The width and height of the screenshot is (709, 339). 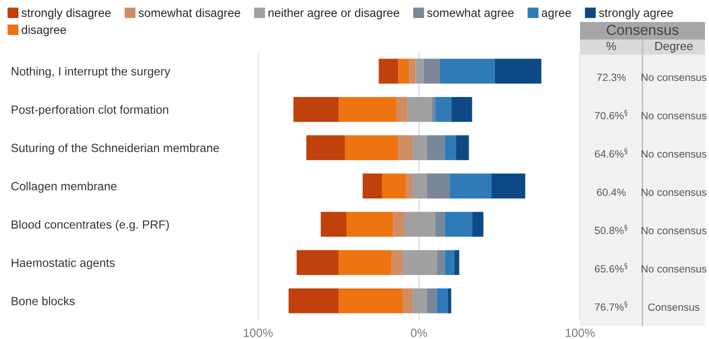 I want to click on y-tick-label: Bone blocks, so click(x=43, y=301).